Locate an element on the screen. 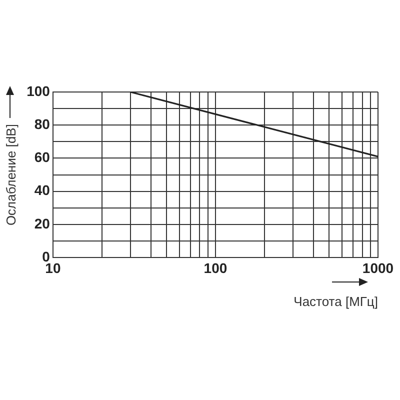  y-tick-label: 40 is located at coordinates (42, 190).